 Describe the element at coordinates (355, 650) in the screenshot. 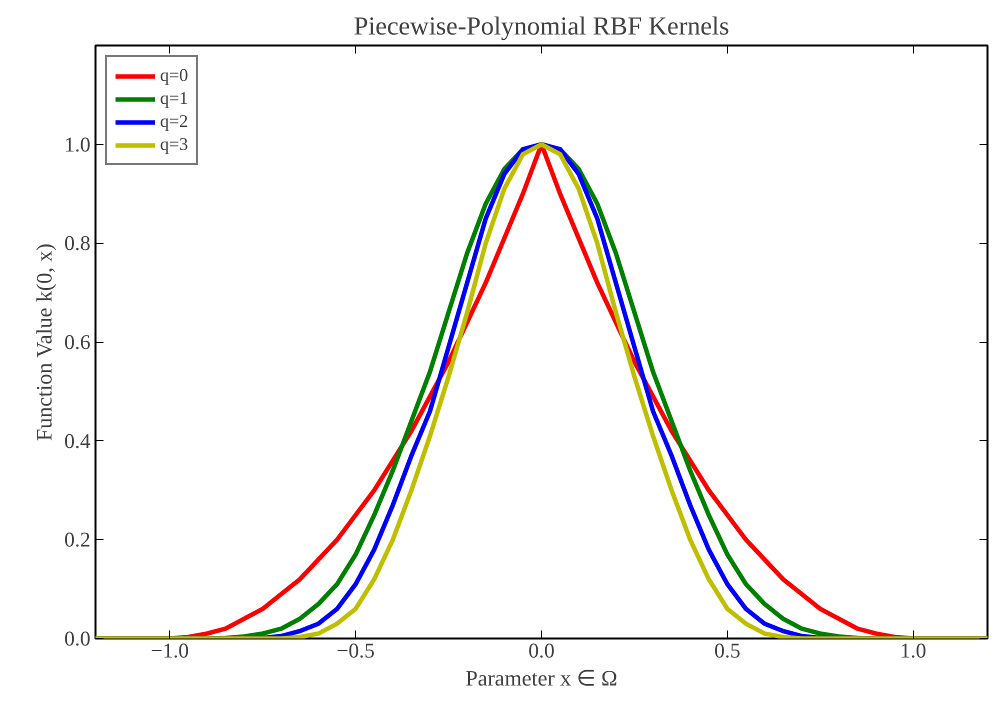

I see `x-tick-label: −0.5` at that location.